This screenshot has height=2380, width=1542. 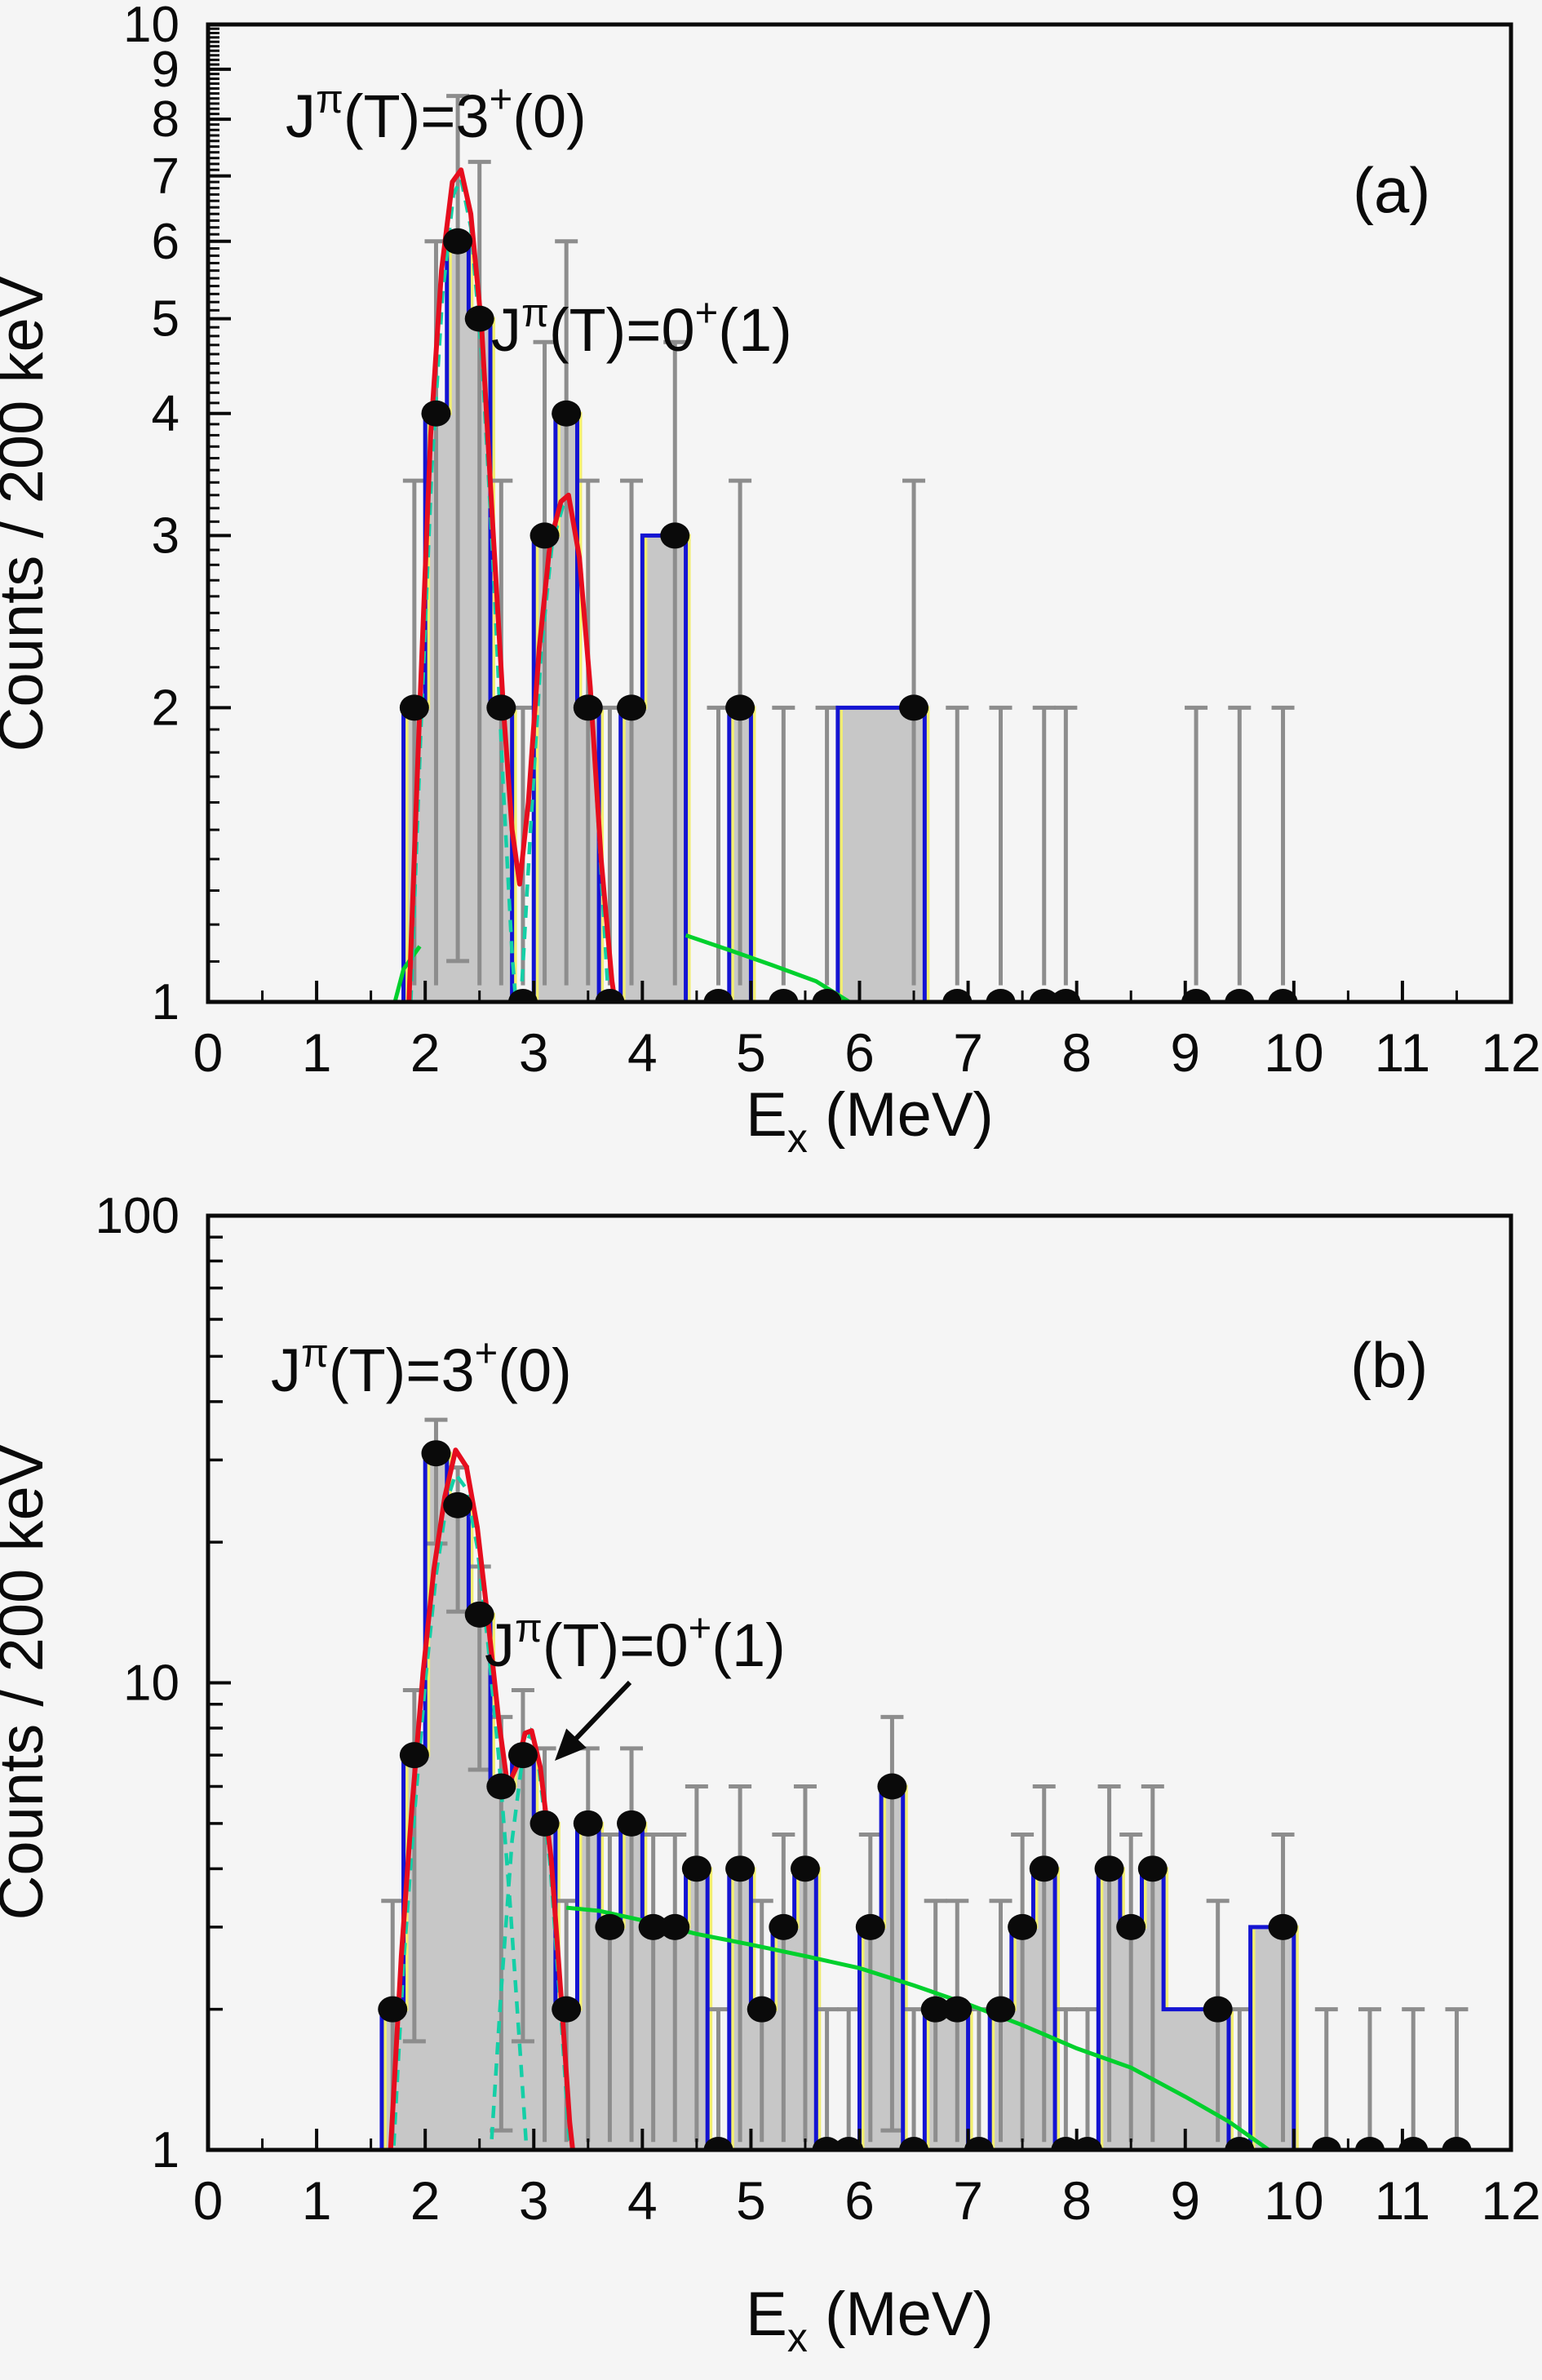 I want to click on panel-label: (a), so click(x=1391, y=190).